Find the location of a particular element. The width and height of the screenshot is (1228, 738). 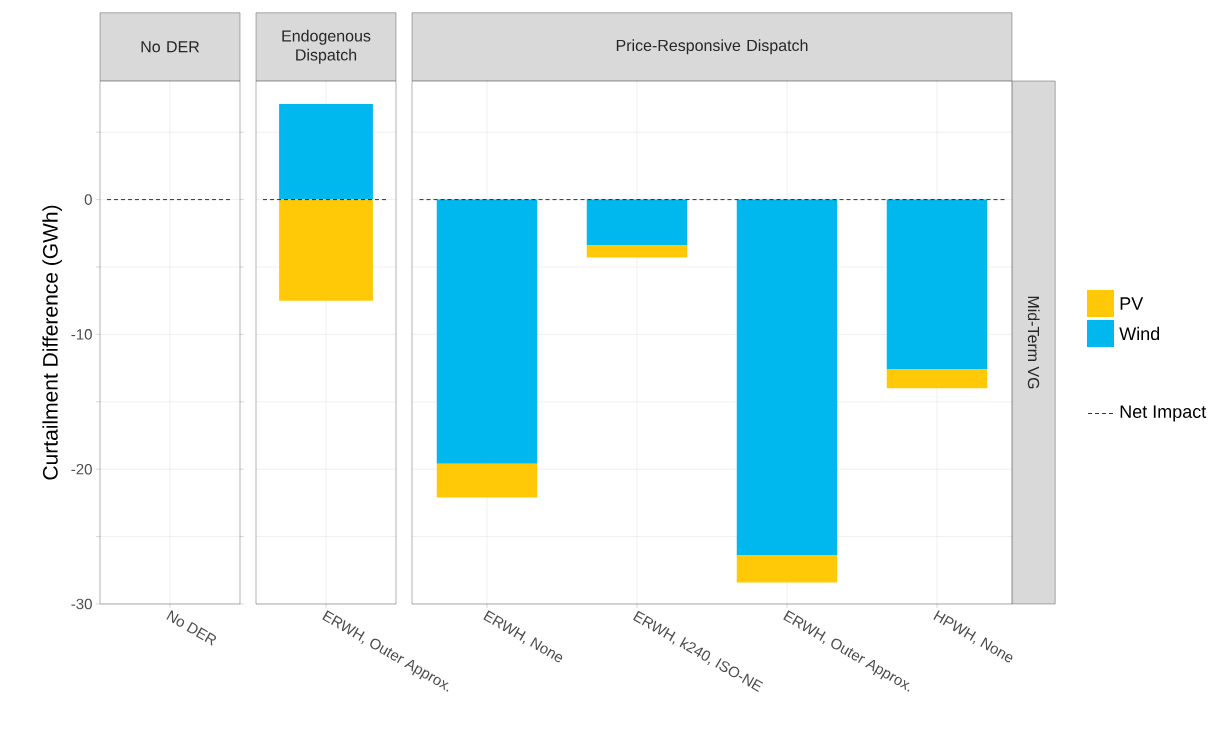

chart-title: No DER is located at coordinates (170, 47).